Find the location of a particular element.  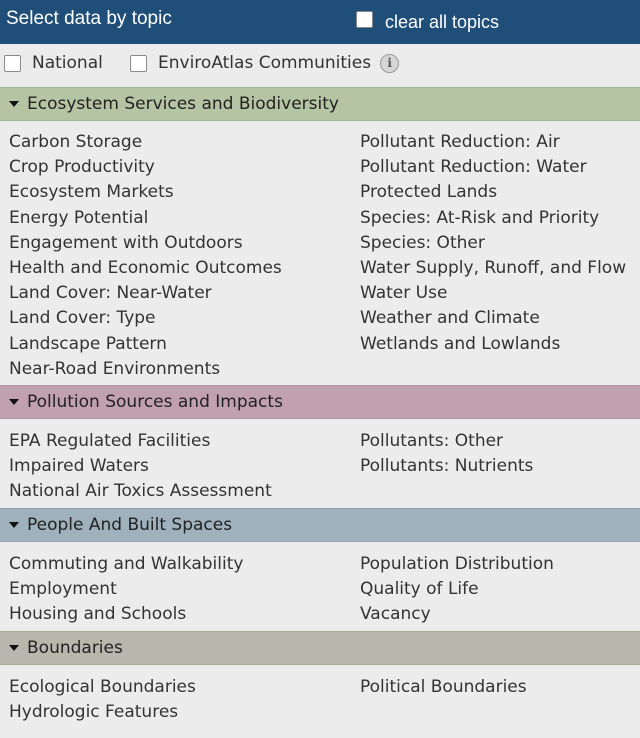

topic-link: Vacancy is located at coordinates (395, 614).